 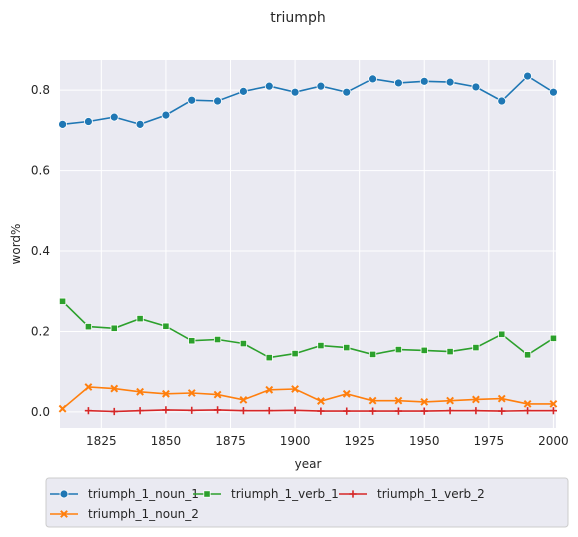 What do you see at coordinates (101, 441) in the screenshot?
I see `x-tick-label: 1825` at bounding box center [101, 441].